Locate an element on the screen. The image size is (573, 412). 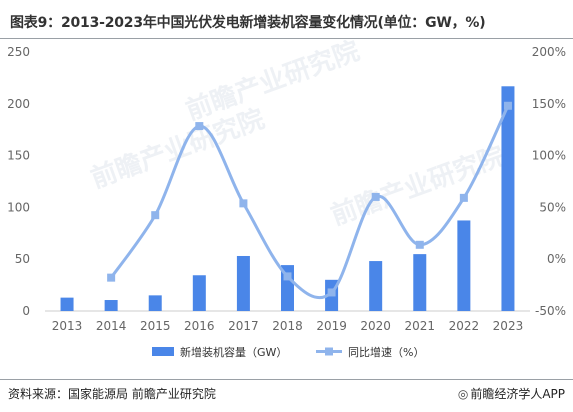
left-tick-label: 50 is located at coordinates (22, 259).